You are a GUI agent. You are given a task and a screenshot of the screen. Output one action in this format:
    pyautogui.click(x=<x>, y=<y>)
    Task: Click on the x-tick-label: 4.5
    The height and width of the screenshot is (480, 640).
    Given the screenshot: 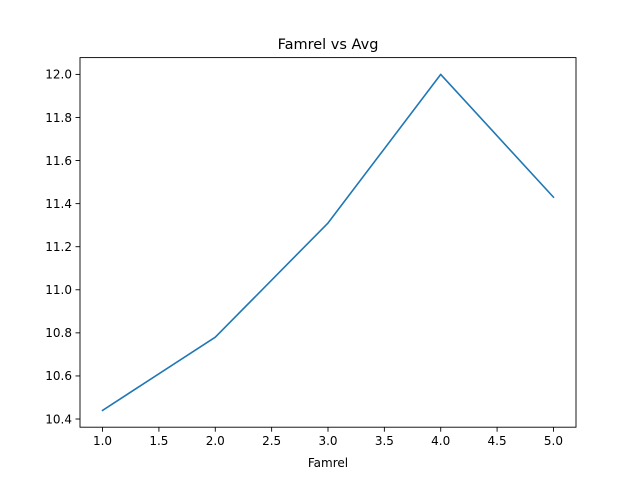 What is the action you would take?
    pyautogui.click(x=497, y=441)
    